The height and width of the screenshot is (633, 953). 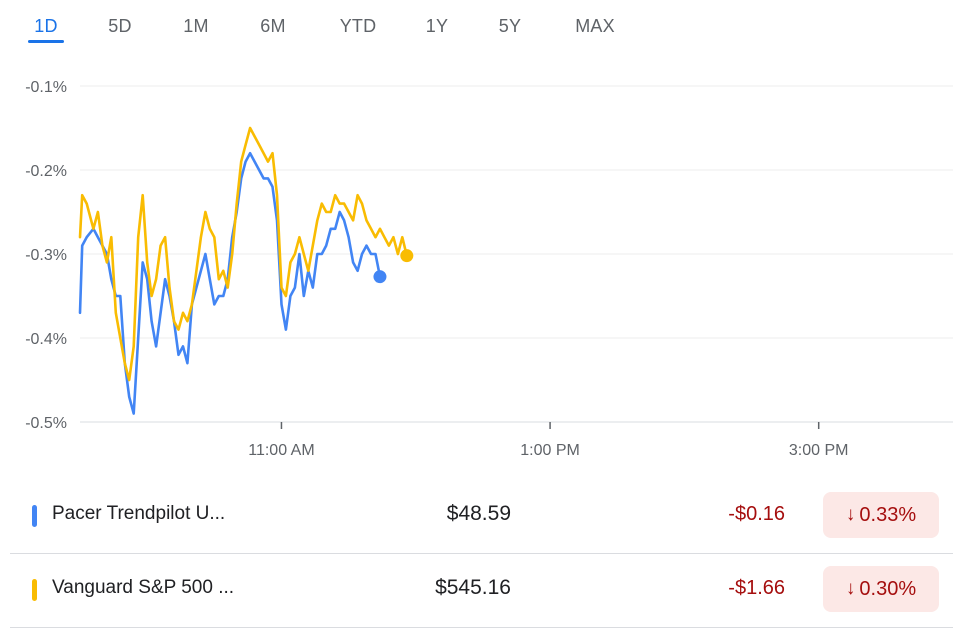 I want to click on y-tick-label: -0.5%, so click(x=46, y=423).